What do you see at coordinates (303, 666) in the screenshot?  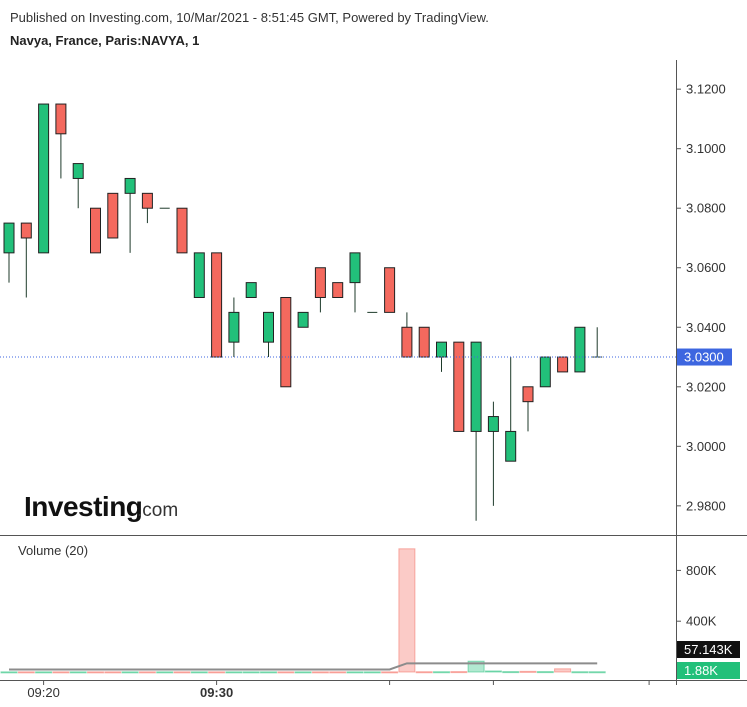 I see `volume-ma-line` at bounding box center [303, 666].